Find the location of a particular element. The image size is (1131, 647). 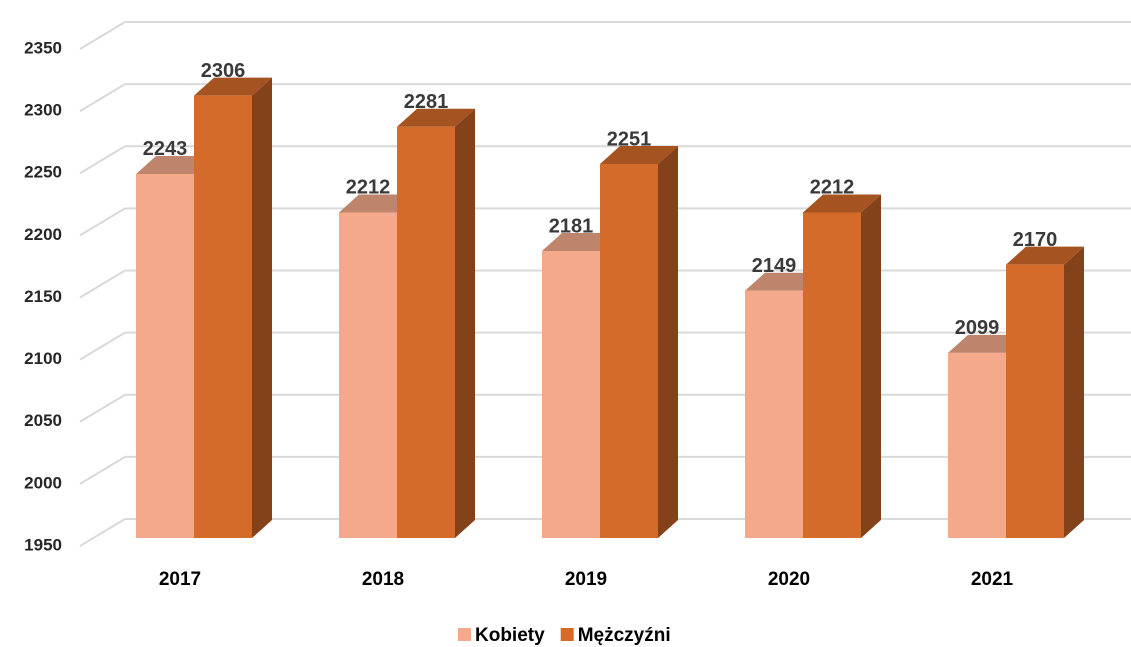

y-tick-label: 1950 is located at coordinates (43, 544).